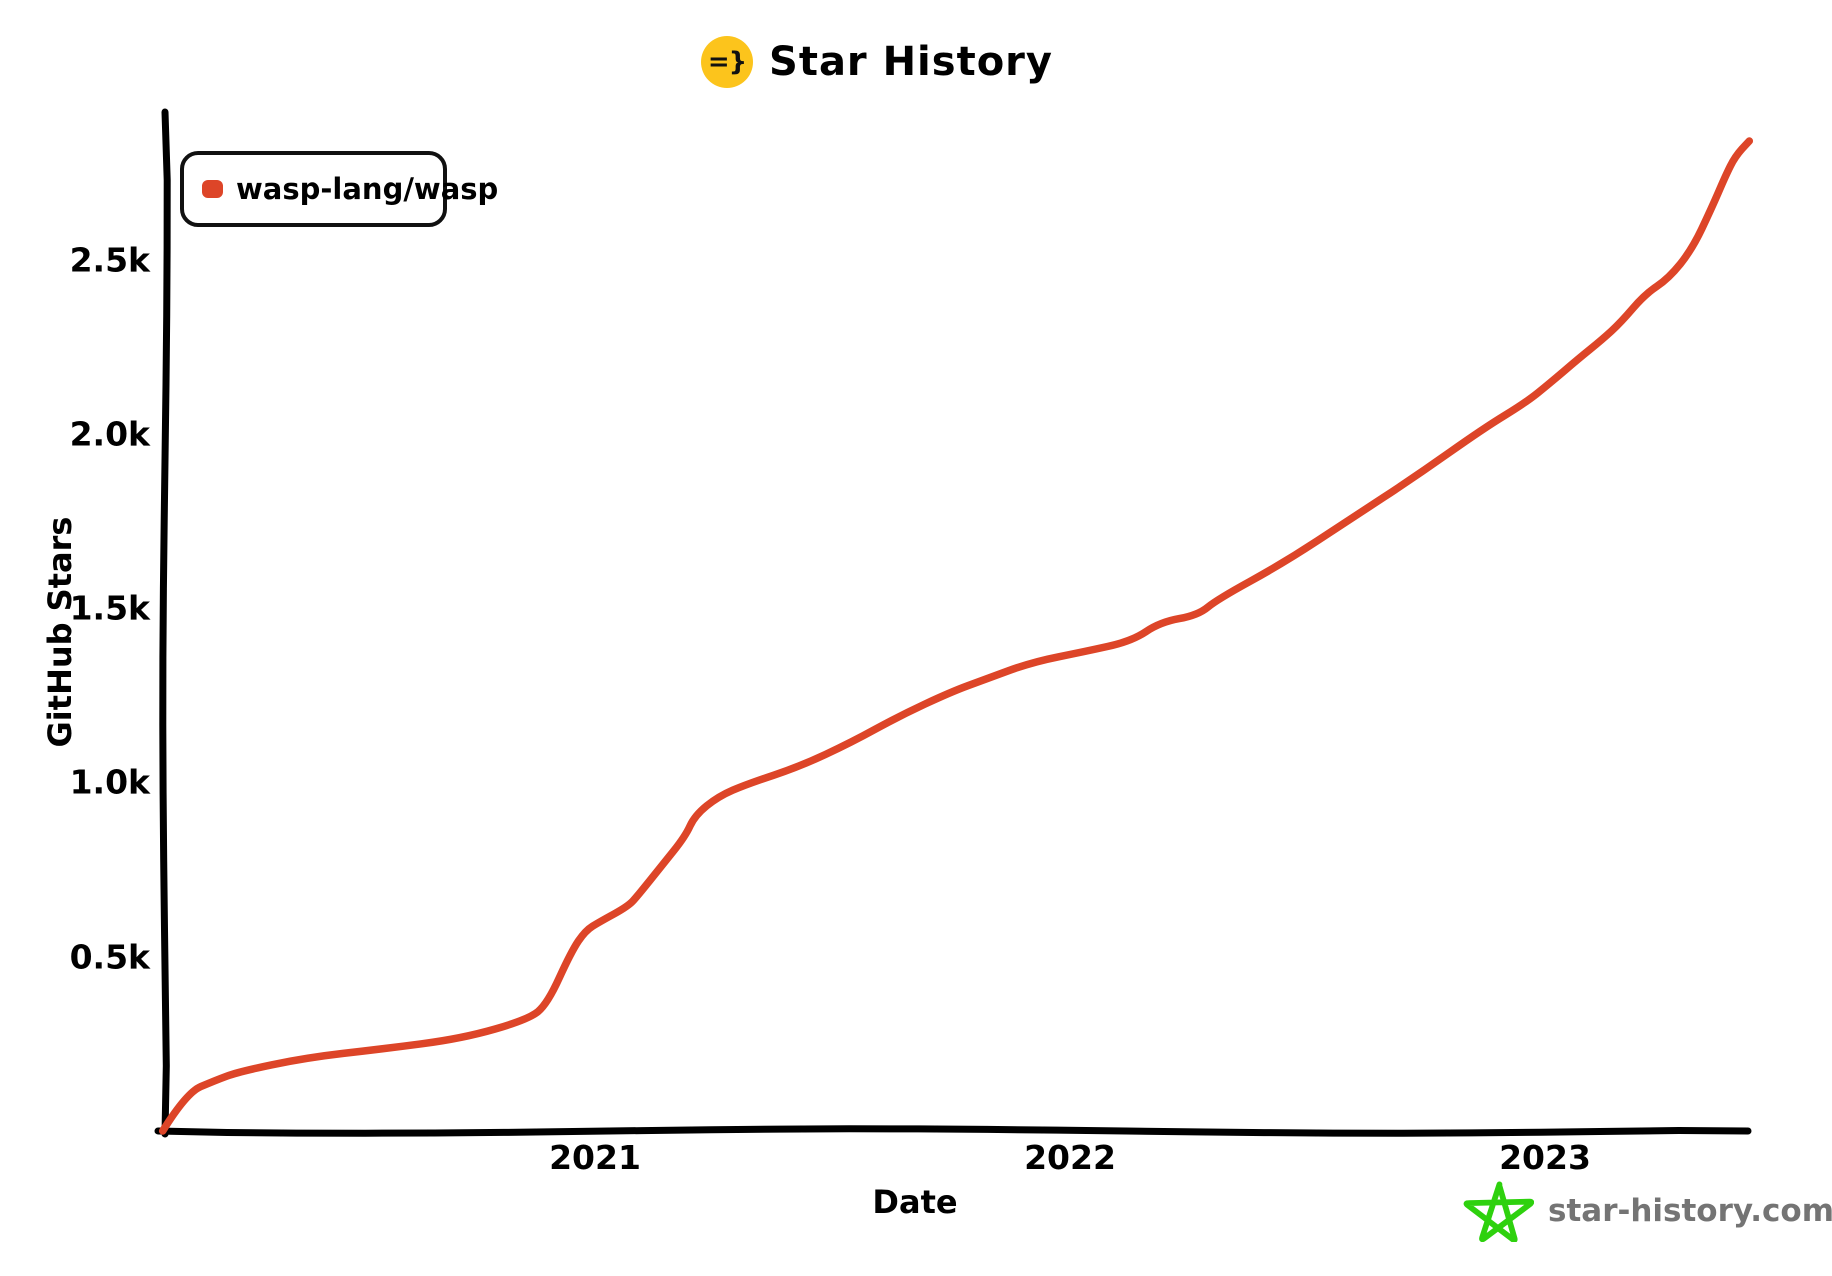 The image size is (1832, 1276). What do you see at coordinates (953, 1131) in the screenshot?
I see `x-axis-line` at bounding box center [953, 1131].